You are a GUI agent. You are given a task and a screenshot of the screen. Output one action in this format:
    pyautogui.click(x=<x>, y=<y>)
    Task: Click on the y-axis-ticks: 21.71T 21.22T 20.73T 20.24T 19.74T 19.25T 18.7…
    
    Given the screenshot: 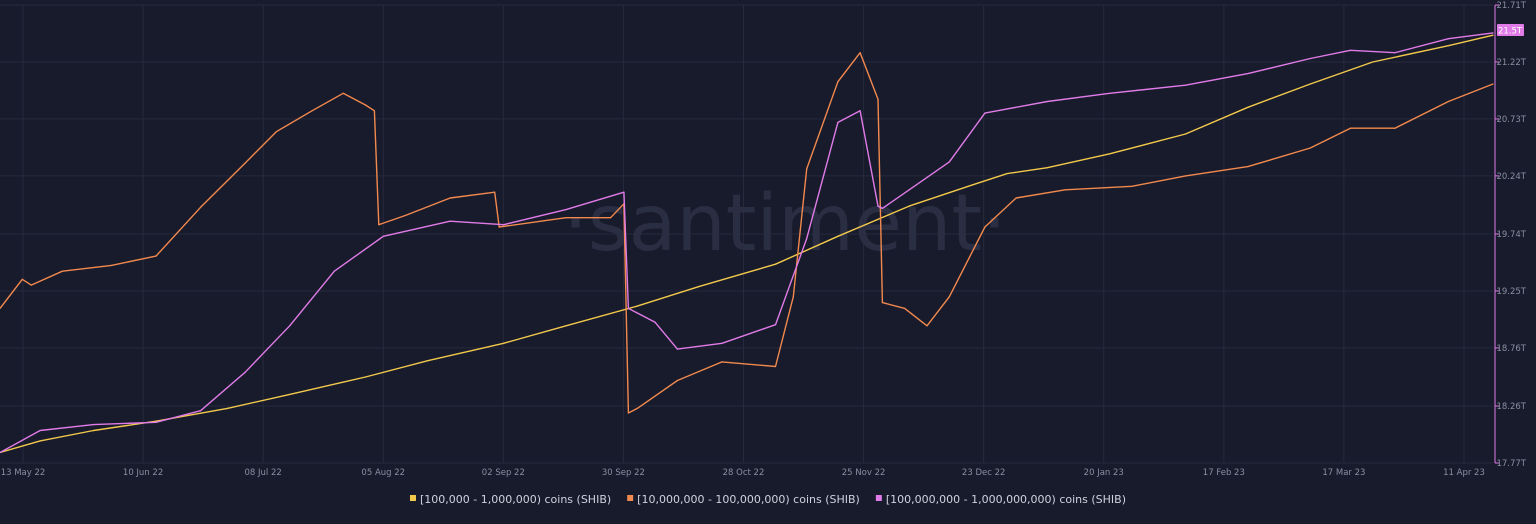 What is the action you would take?
    pyautogui.click(x=1511, y=235)
    